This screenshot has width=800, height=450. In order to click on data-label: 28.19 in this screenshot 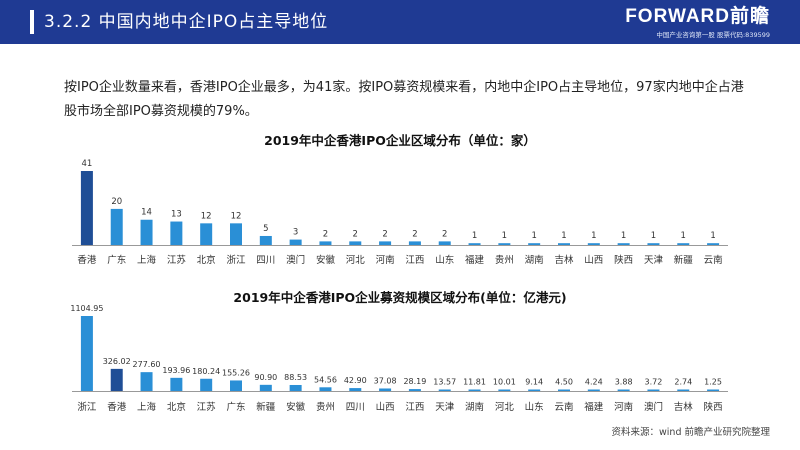, I will do `click(414, 381)`.